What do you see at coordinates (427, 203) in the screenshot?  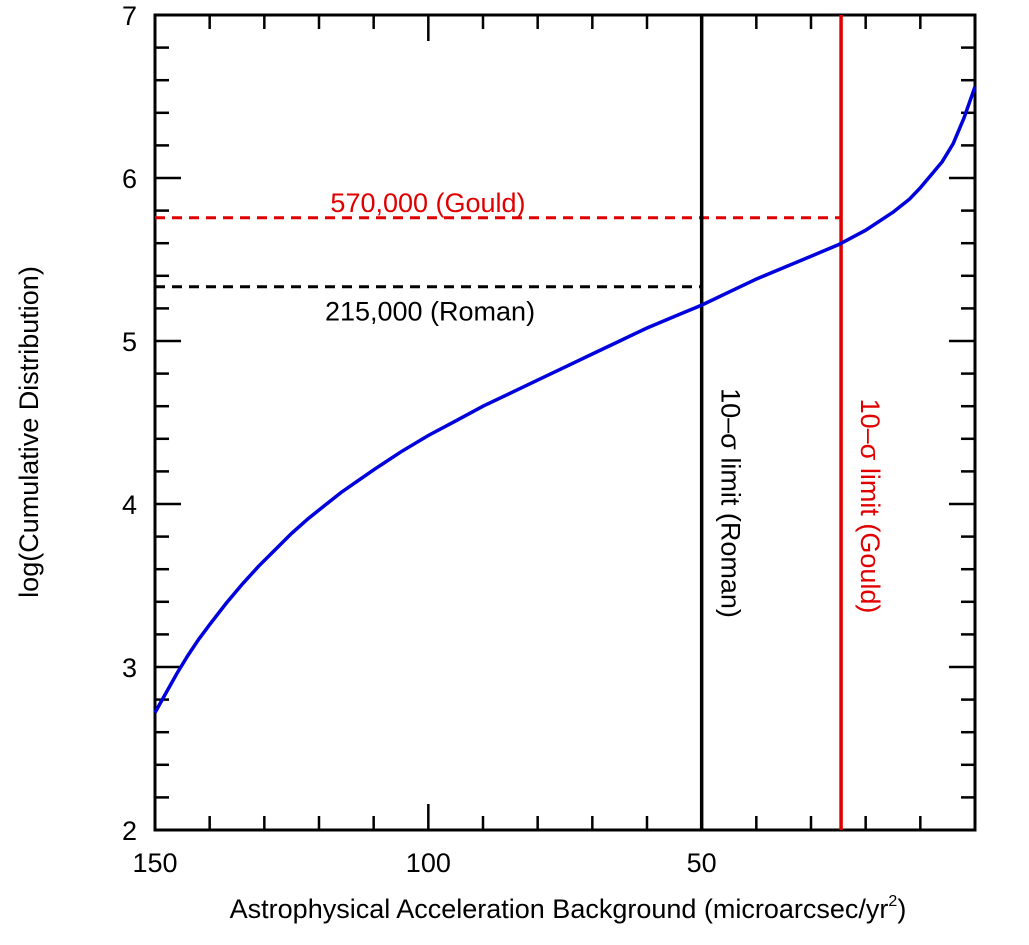 I see `gould-count-label: 570,000 (Gould)` at bounding box center [427, 203].